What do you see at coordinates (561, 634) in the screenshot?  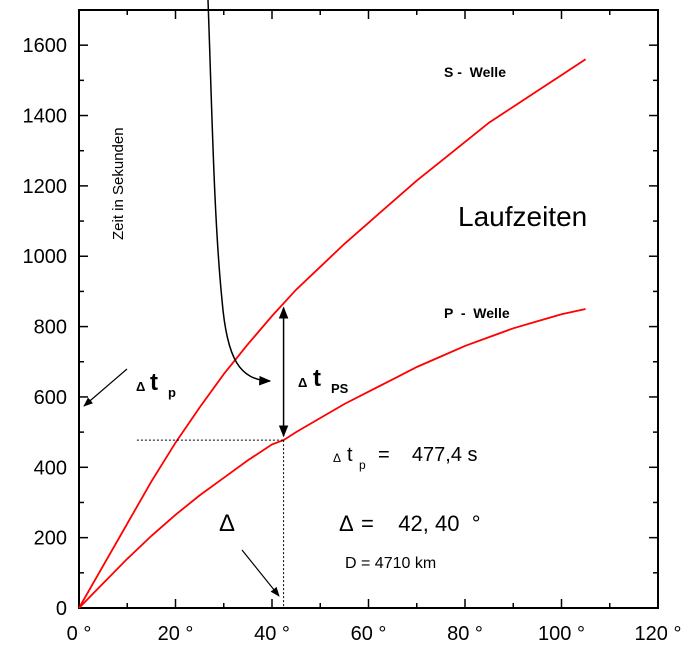 I see `x-tick-label: 100 °` at bounding box center [561, 634].